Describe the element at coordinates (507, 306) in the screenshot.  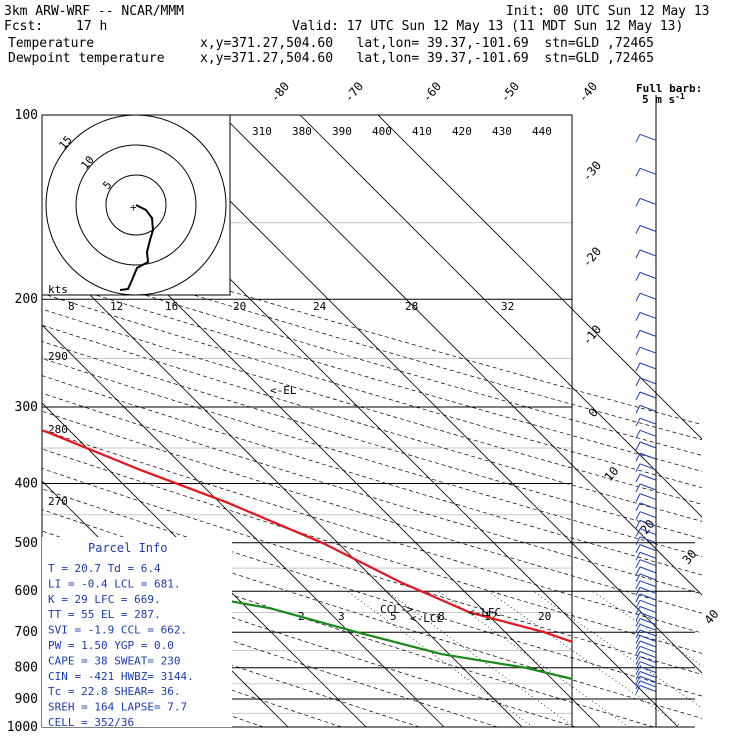
I see `speed-label: 32` at that location.